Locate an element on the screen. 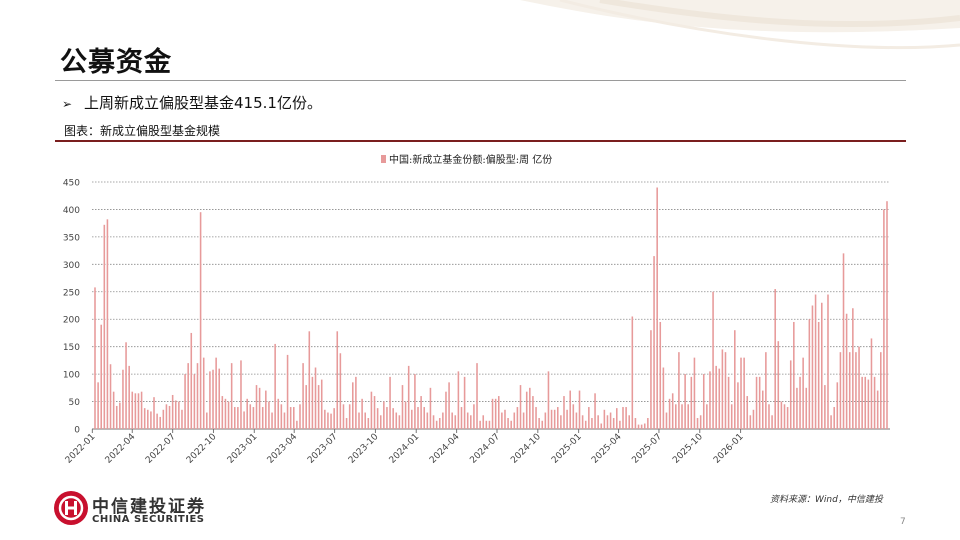 The width and height of the screenshot is (960, 540). brand-name-cn: 中信建投证券 is located at coordinates (149, 507).